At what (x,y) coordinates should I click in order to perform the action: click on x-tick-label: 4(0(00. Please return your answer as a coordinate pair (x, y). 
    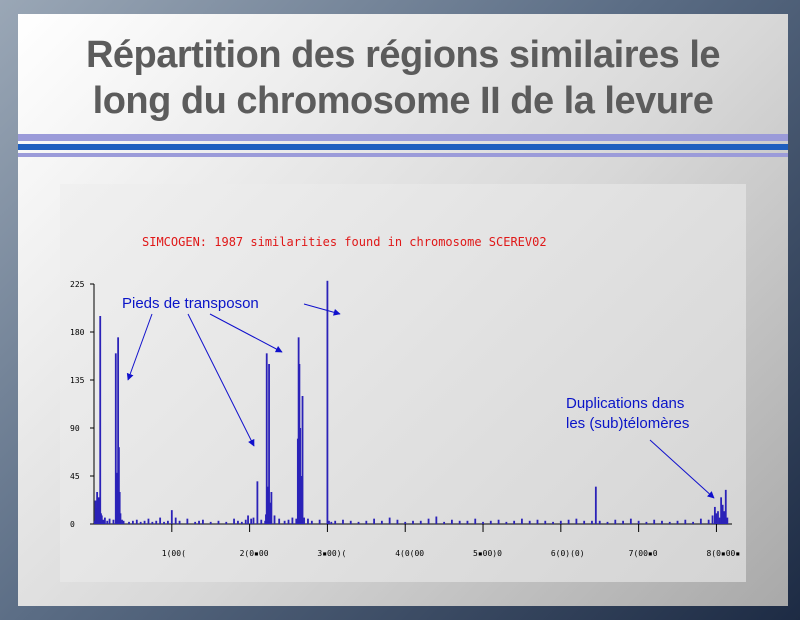
    Looking at the image, I should click on (409, 553).